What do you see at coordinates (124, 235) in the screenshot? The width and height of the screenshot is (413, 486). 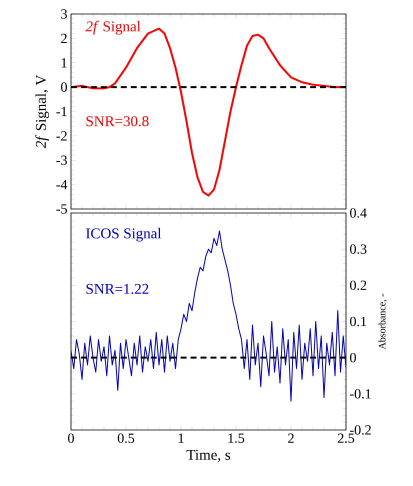 I see `annotation: ICOS Signal` at bounding box center [124, 235].